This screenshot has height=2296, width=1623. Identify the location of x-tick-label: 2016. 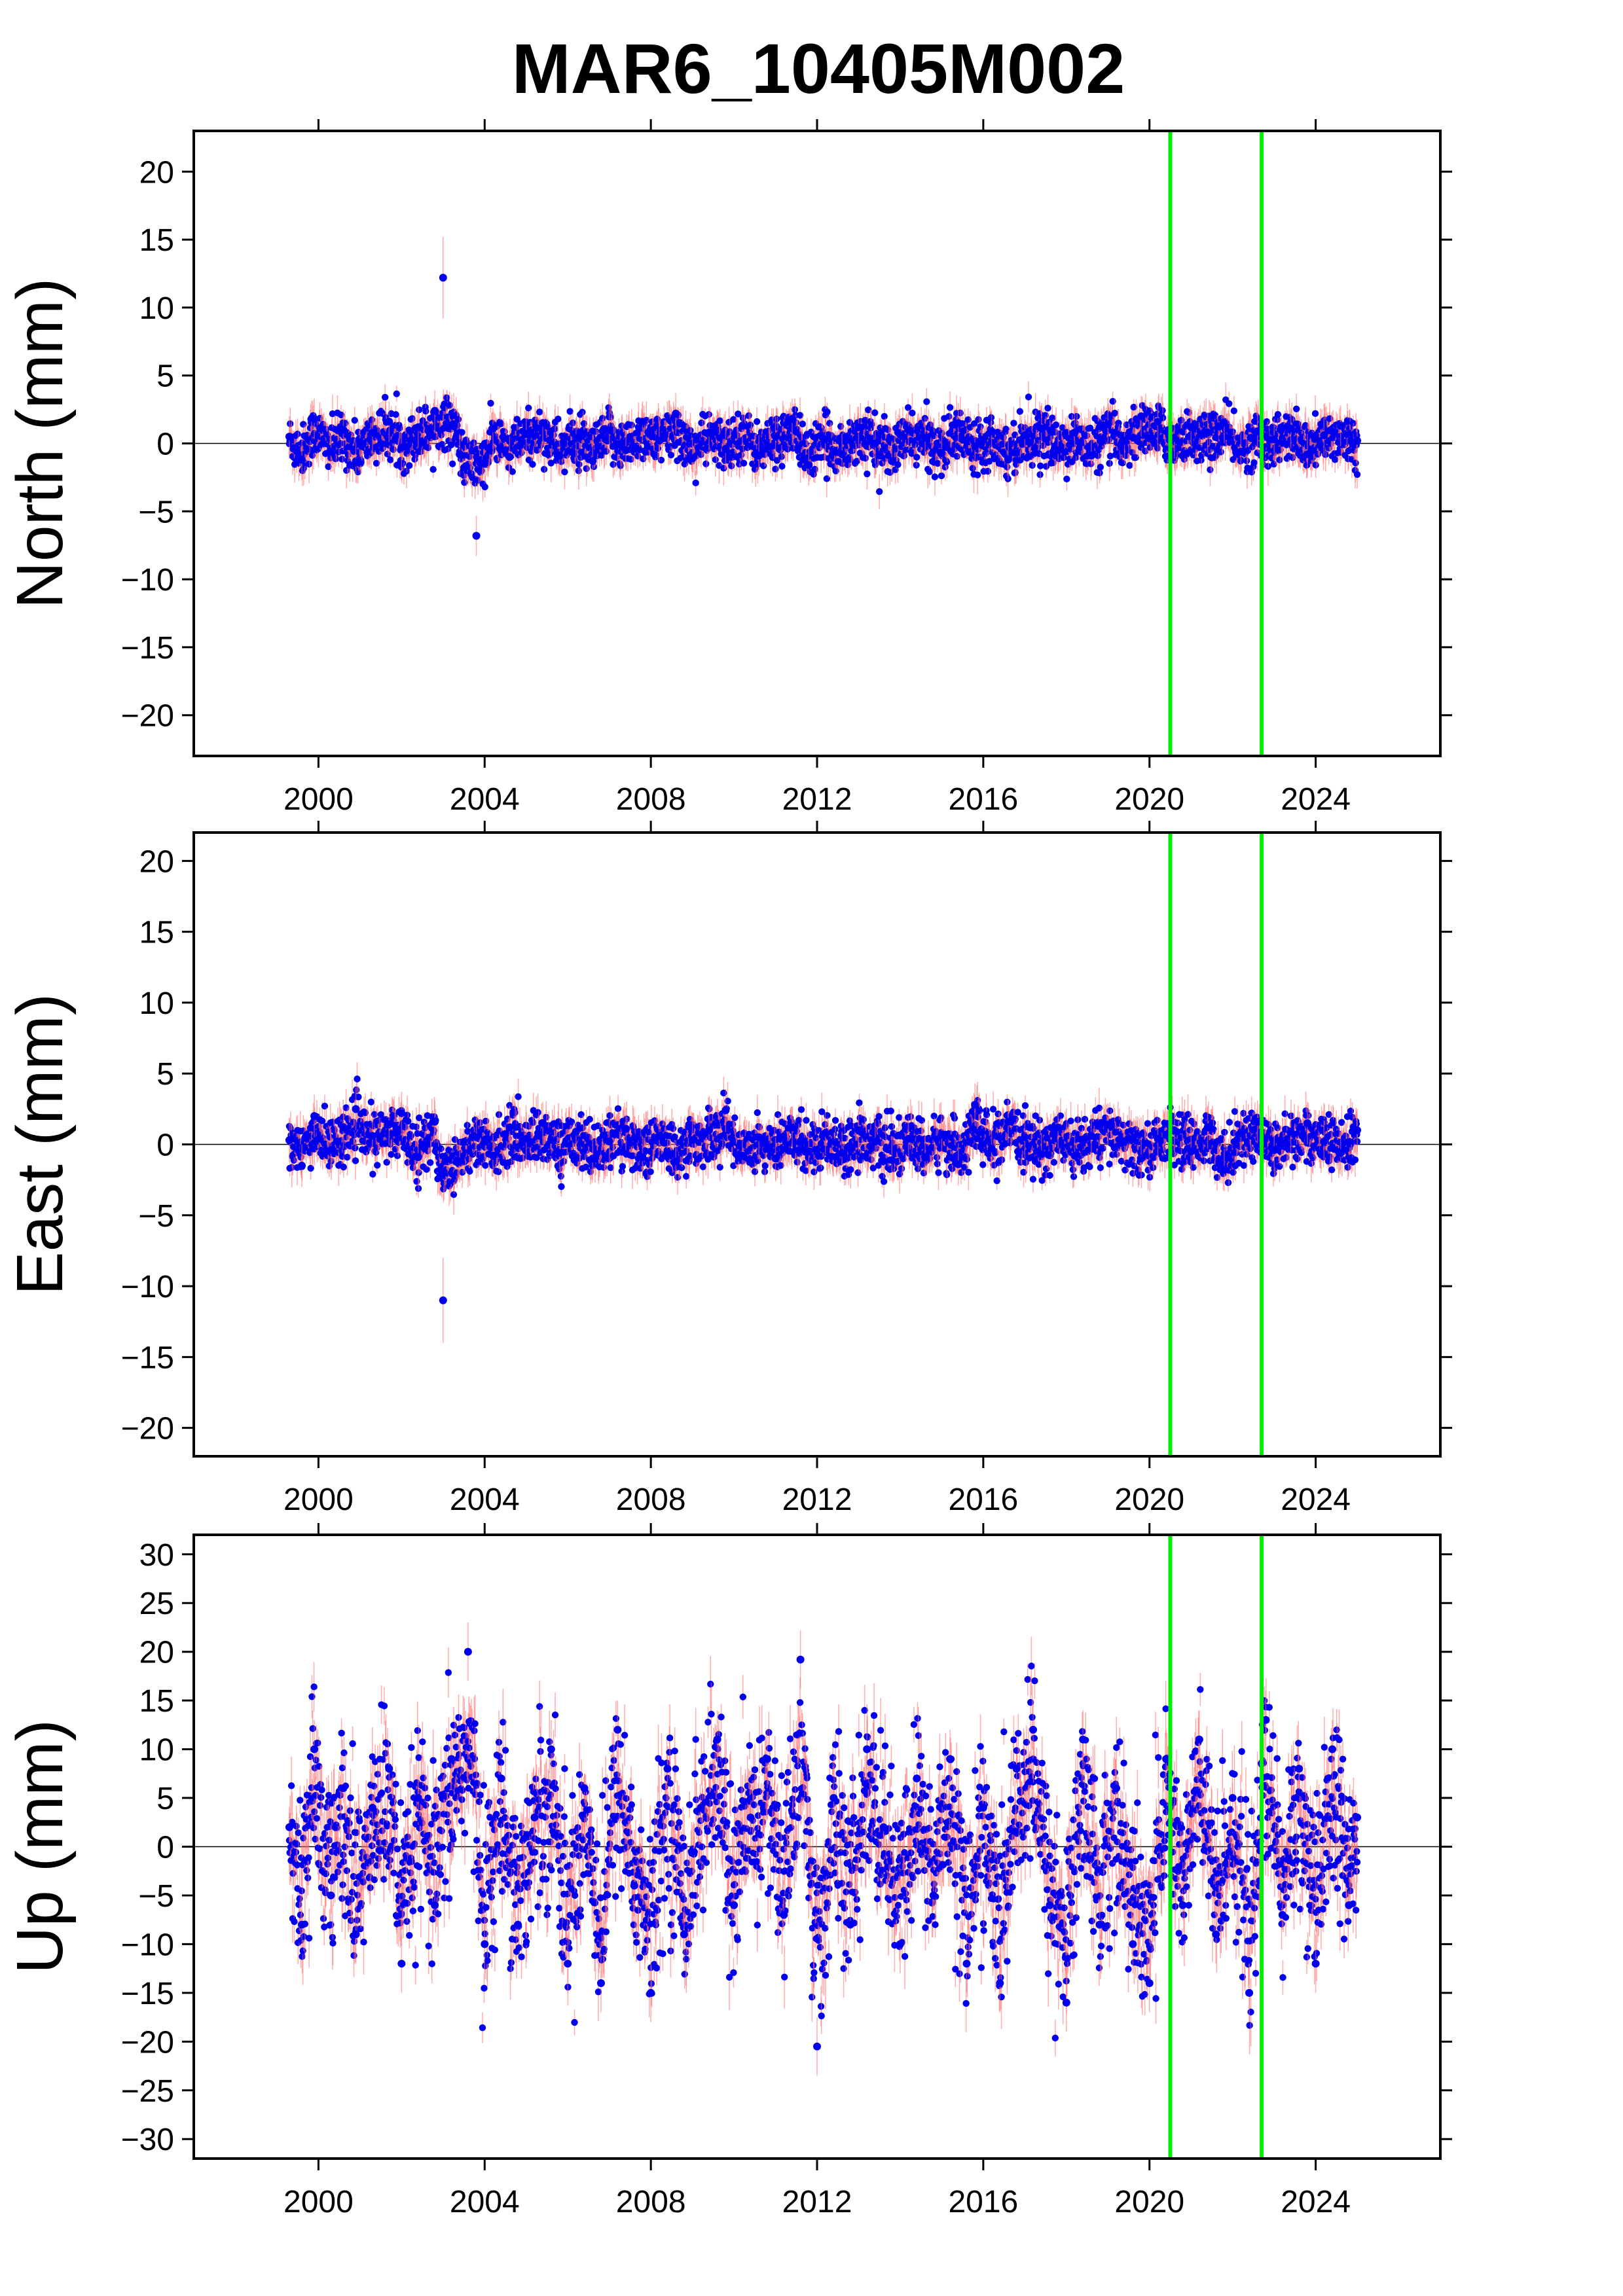
(983, 1499).